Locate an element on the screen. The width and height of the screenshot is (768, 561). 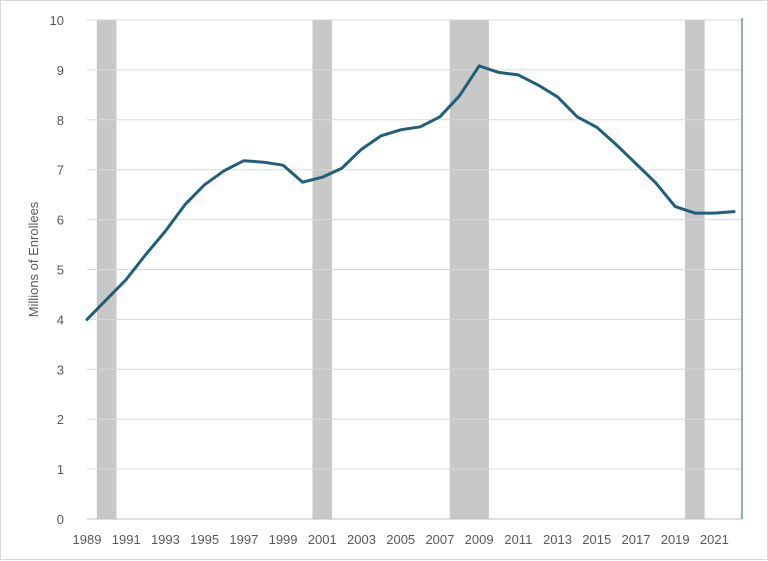
x-tick-label-2021: 2021 is located at coordinates (714, 539).